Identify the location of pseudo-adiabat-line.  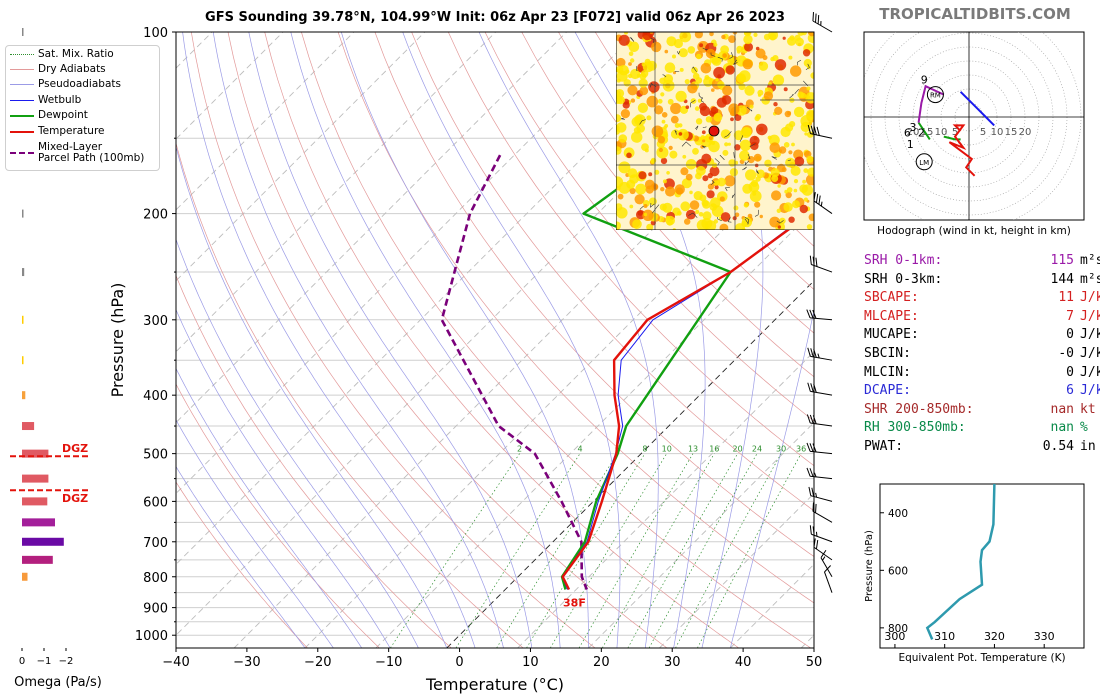
(568, 340).